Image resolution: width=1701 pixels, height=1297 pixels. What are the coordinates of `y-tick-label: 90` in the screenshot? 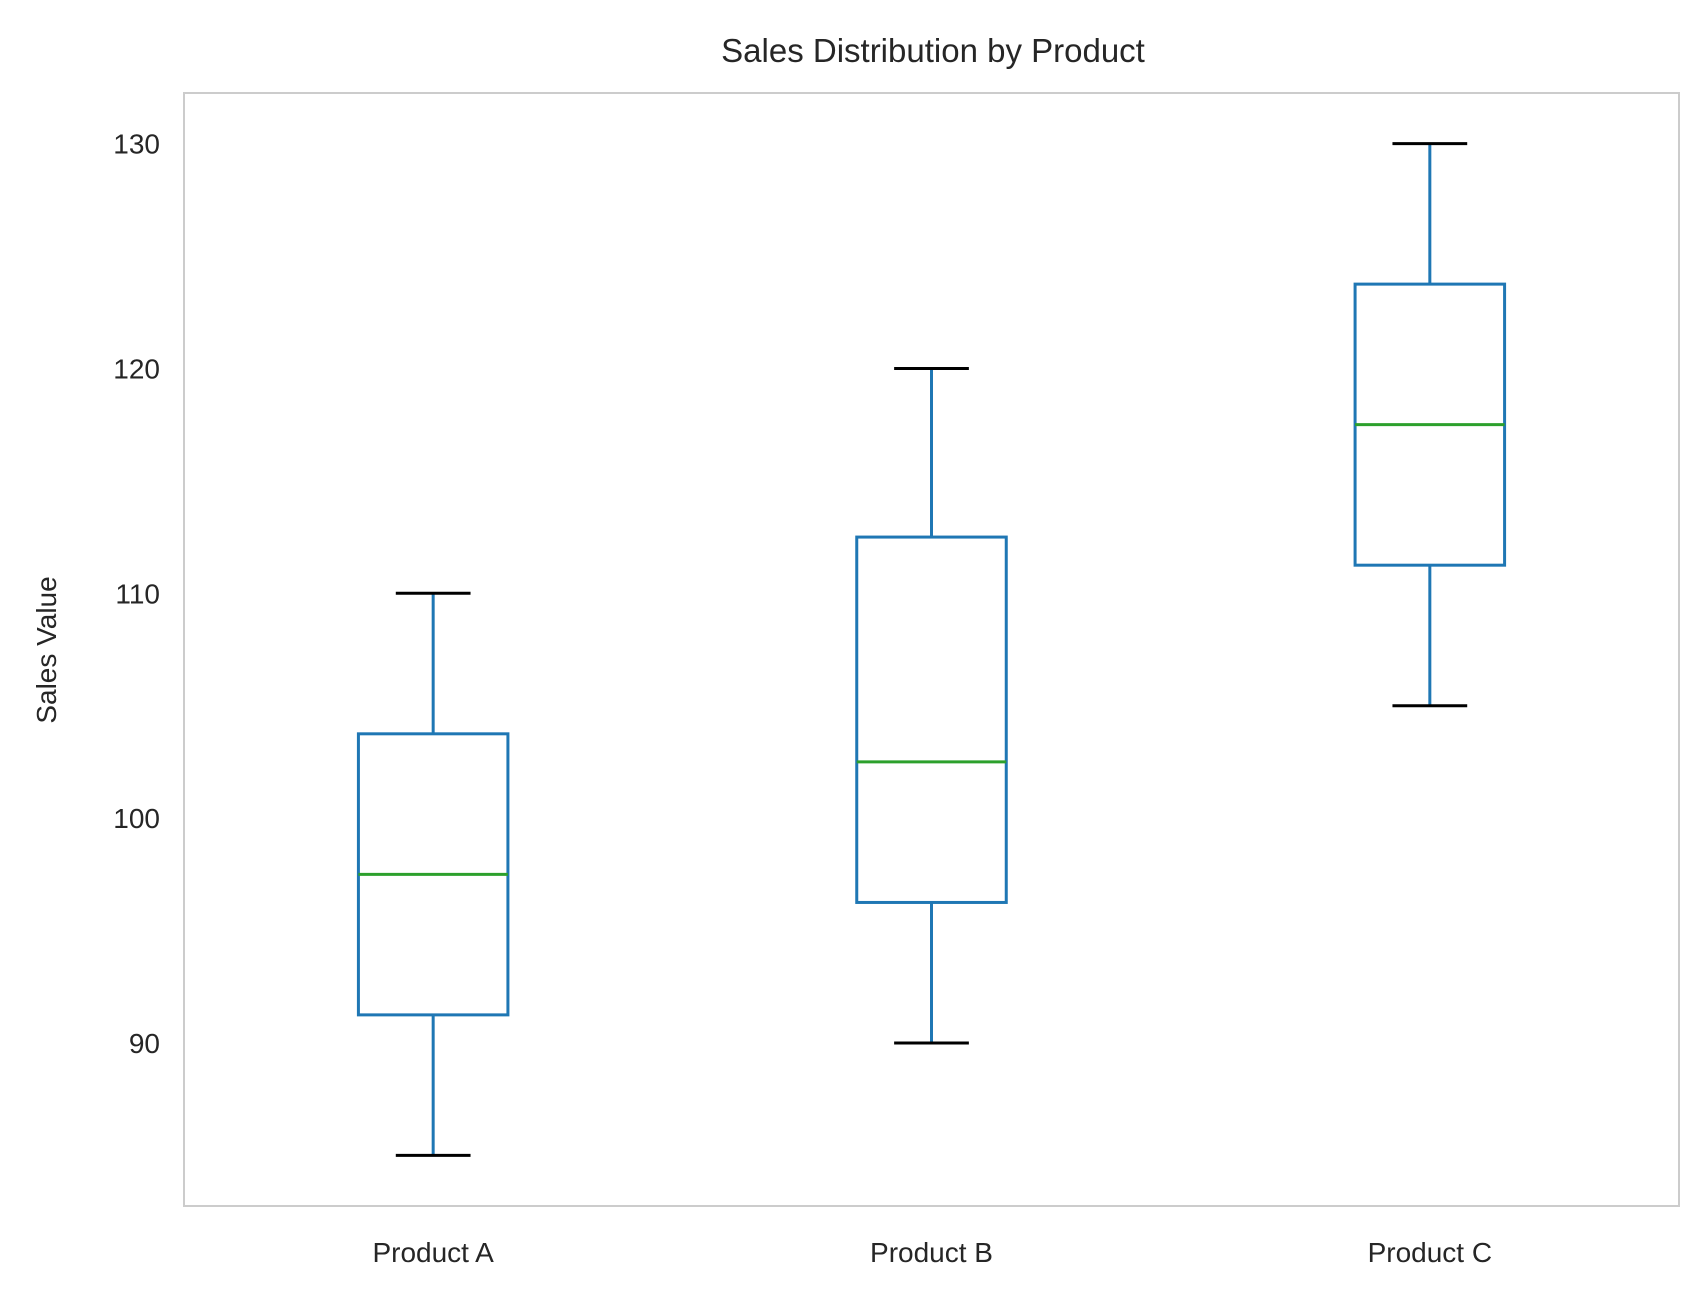 It's located at (144, 1043).